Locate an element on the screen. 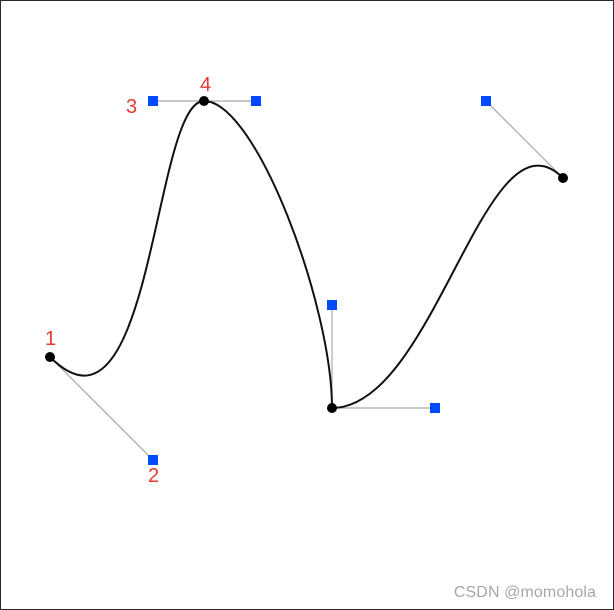  label-1: 1 is located at coordinates (50, 339).